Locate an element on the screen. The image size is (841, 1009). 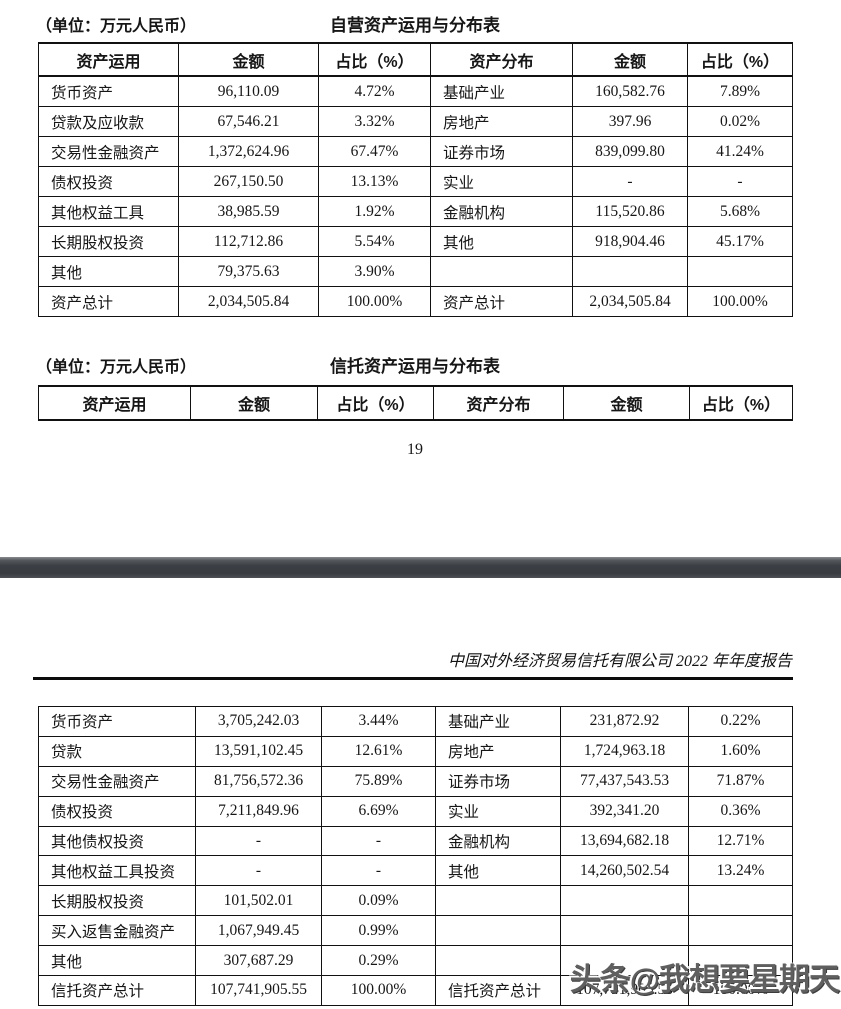
trust-assets-header-row: 资产运用 金额 占比（%） 资产分布 金额 占比（%） is located at coordinates (415, 403).